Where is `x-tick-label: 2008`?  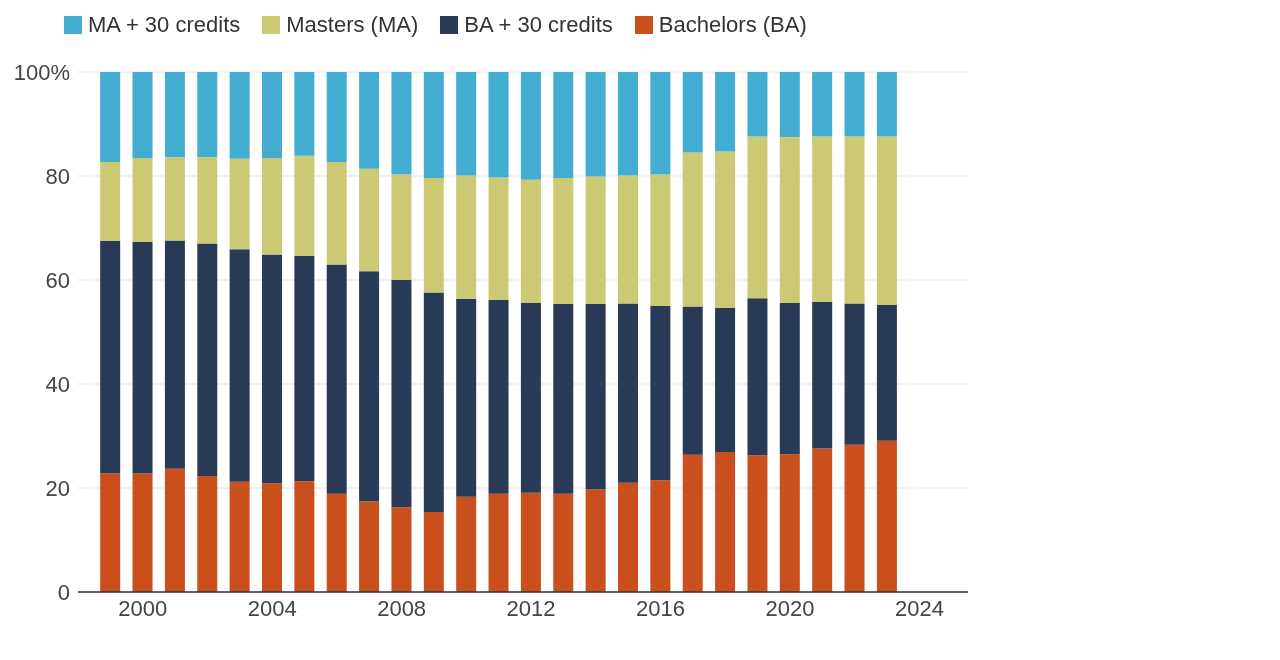
x-tick-label: 2008 is located at coordinates (402, 608).